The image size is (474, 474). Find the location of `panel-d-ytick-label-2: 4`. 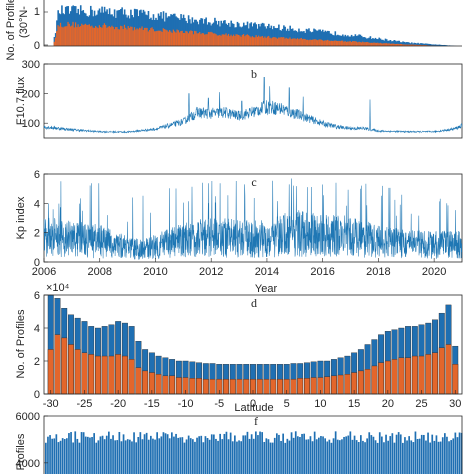

panel-d-ytick-label-2: 4 is located at coordinates (37, 329).